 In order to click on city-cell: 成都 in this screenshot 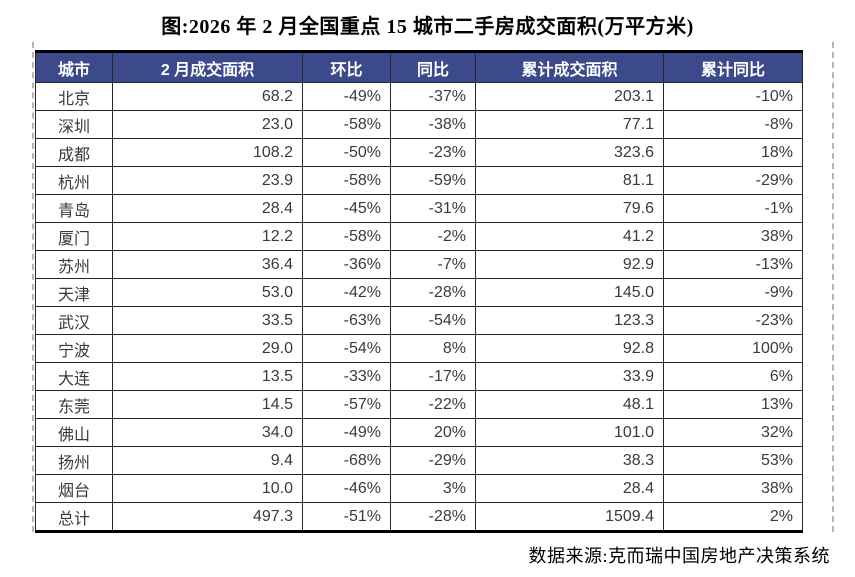, I will do `click(74, 152)`.